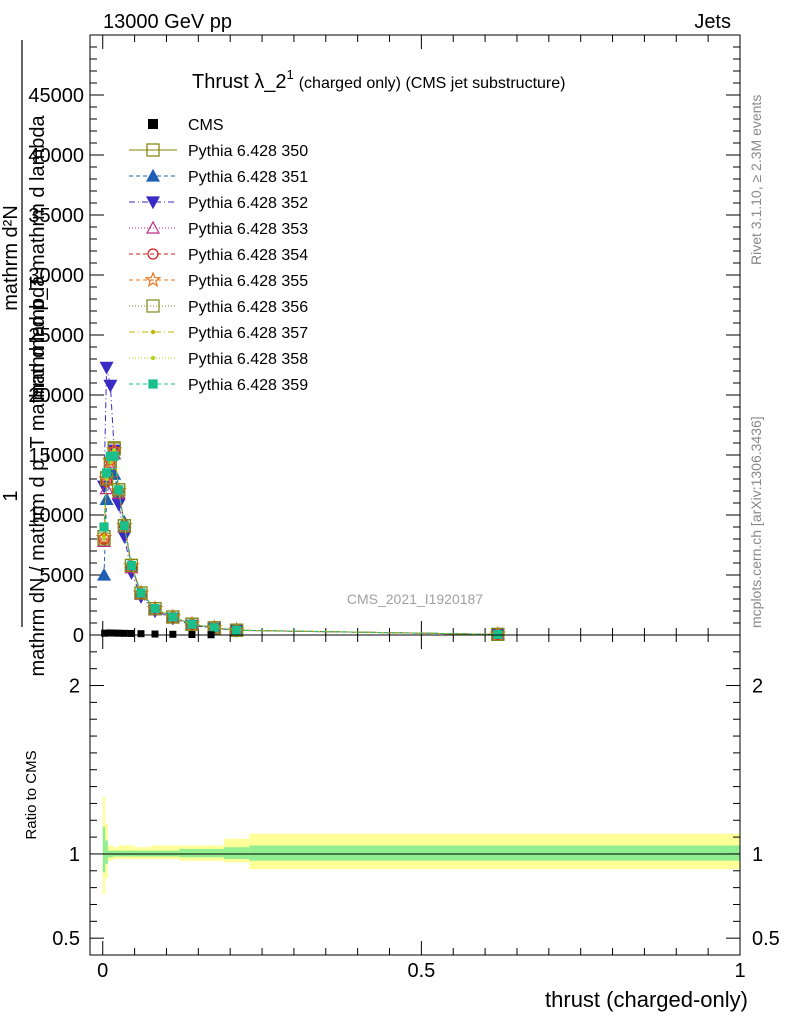 This screenshot has width=786, height=1024. Describe the element at coordinates (248, 385) in the screenshot. I see `legend-label-pythia-6-428-359: Pythia 6.428 359` at that location.